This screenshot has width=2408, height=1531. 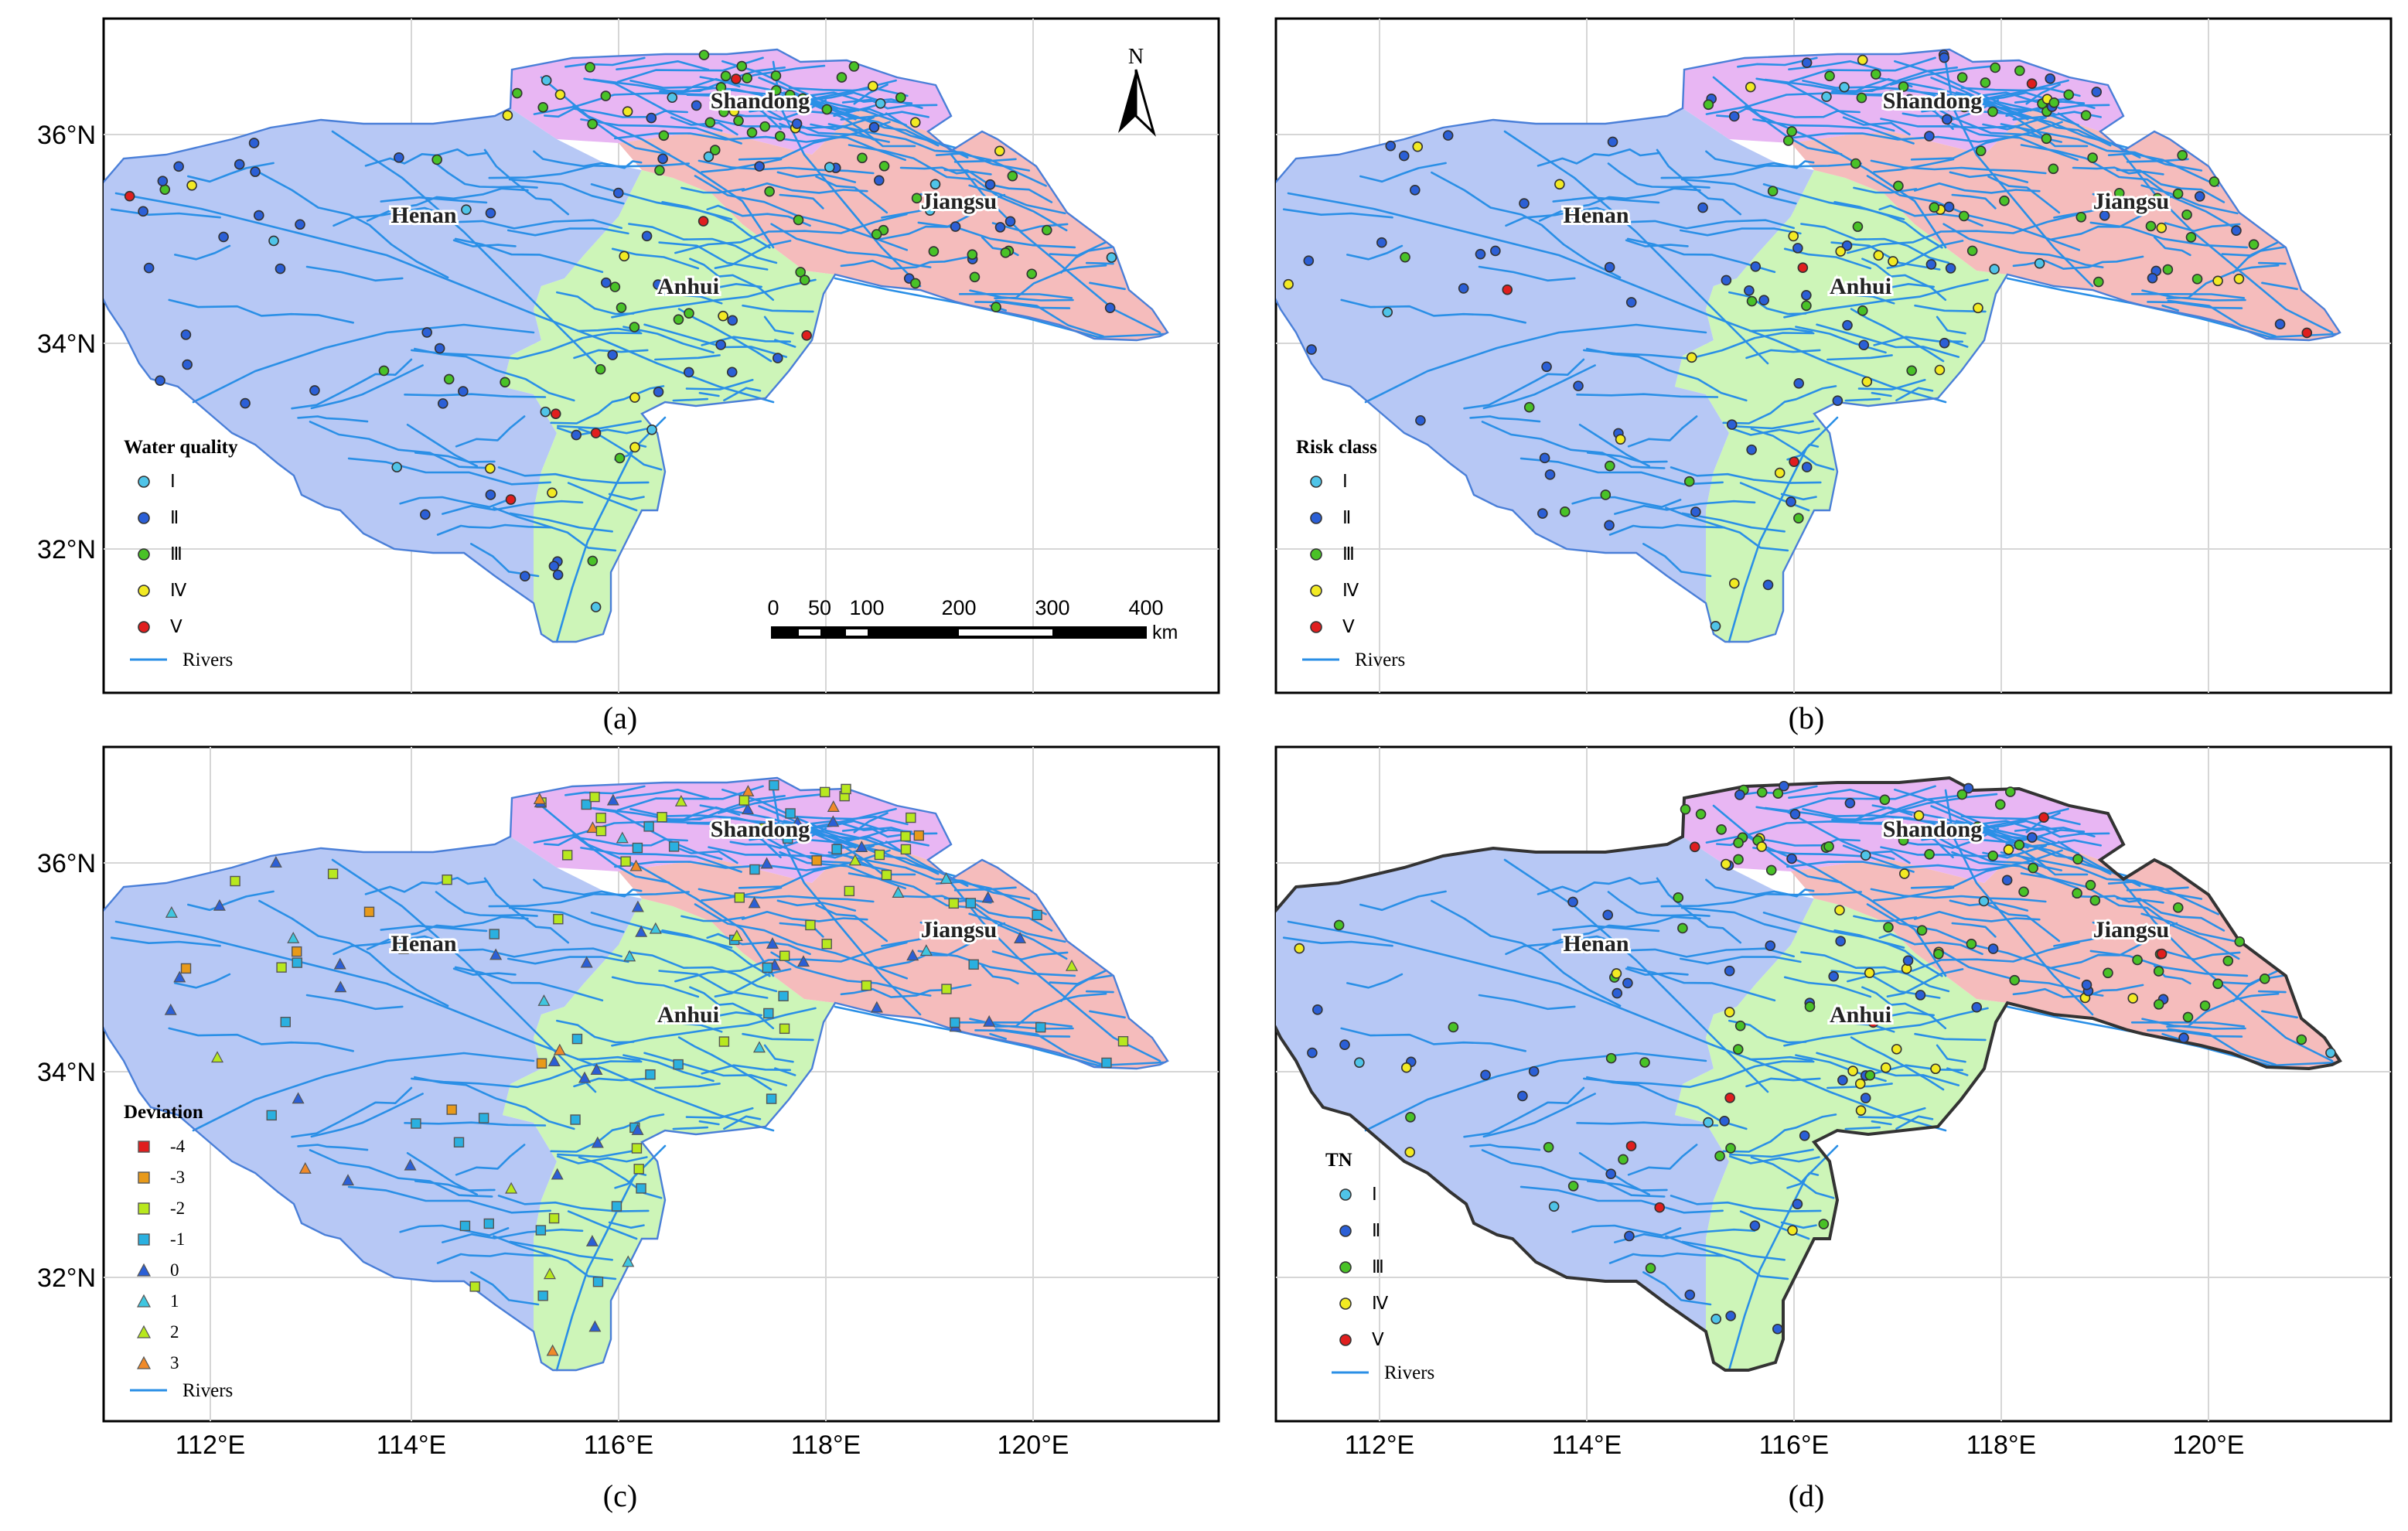 I want to click on longitude-axis-left: 112°E 114°E 116°E 118°E 120°E, so click(x=622, y=1445).